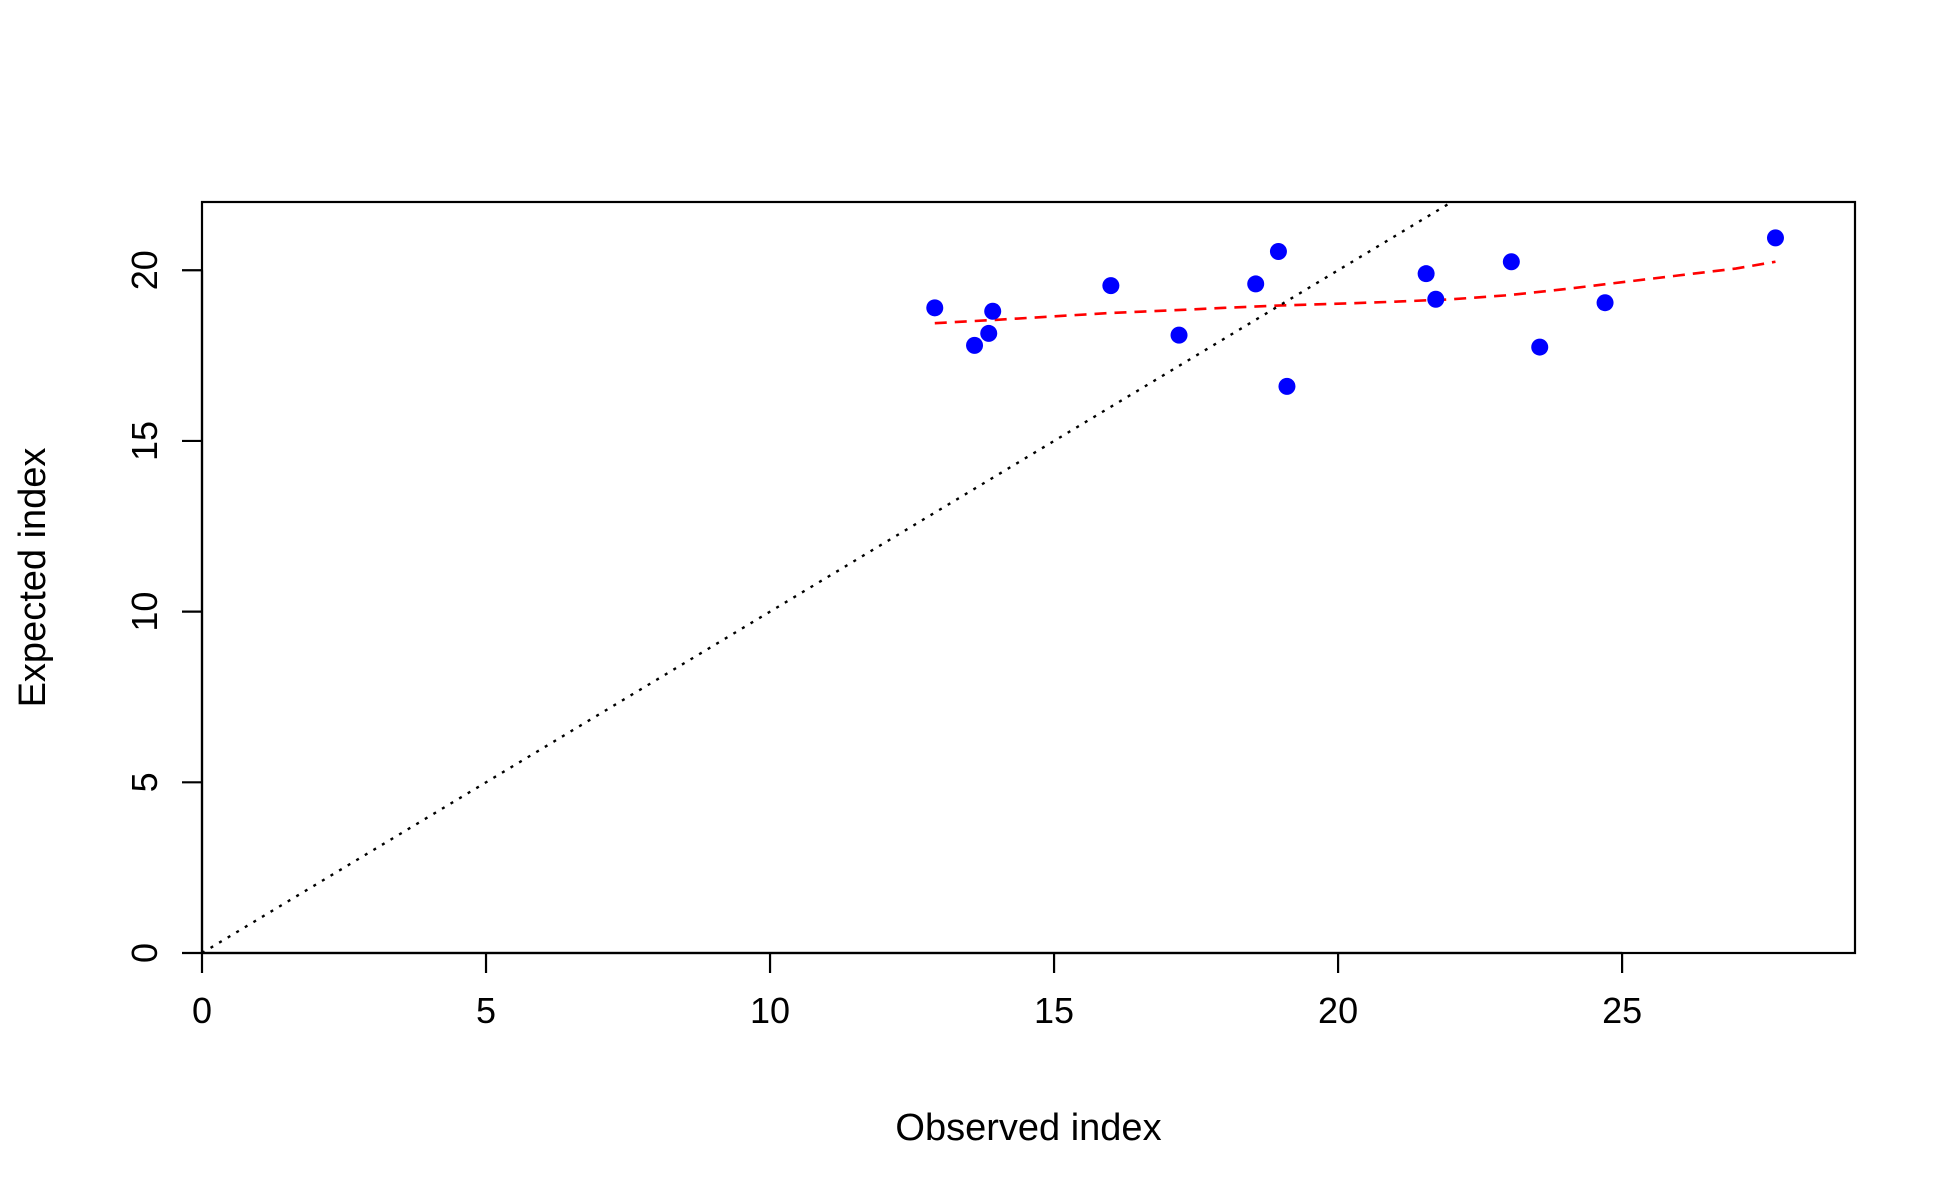 This screenshot has width=1950, height=1200. What do you see at coordinates (144, 612) in the screenshot?
I see `y-tick-label: 10` at bounding box center [144, 612].